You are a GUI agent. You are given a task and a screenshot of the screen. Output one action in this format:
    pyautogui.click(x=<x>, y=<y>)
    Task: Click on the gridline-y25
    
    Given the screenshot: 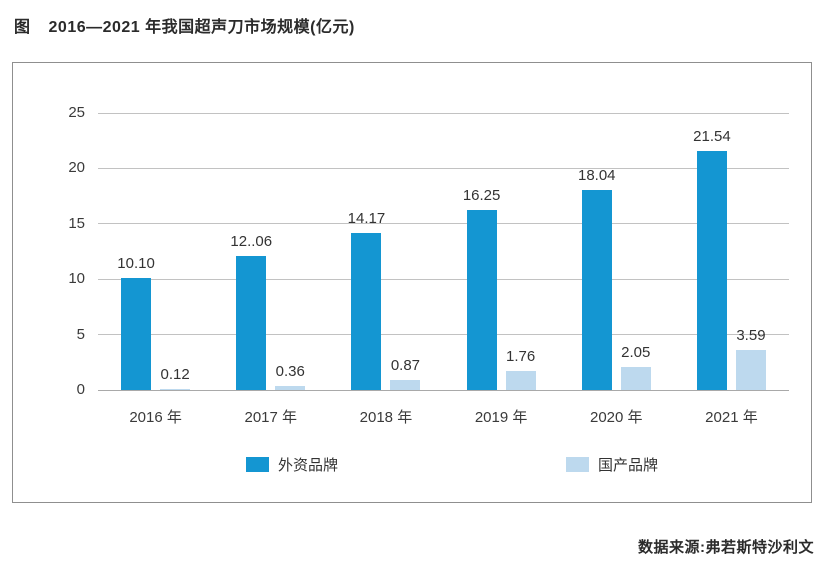 What is the action you would take?
    pyautogui.click(x=443, y=113)
    